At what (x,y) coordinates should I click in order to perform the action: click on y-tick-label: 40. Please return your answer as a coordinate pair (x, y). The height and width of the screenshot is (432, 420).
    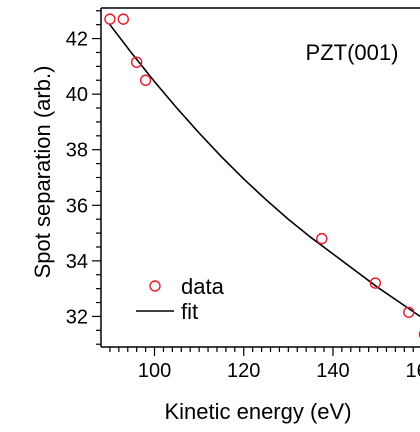
    Looking at the image, I should click on (77, 95).